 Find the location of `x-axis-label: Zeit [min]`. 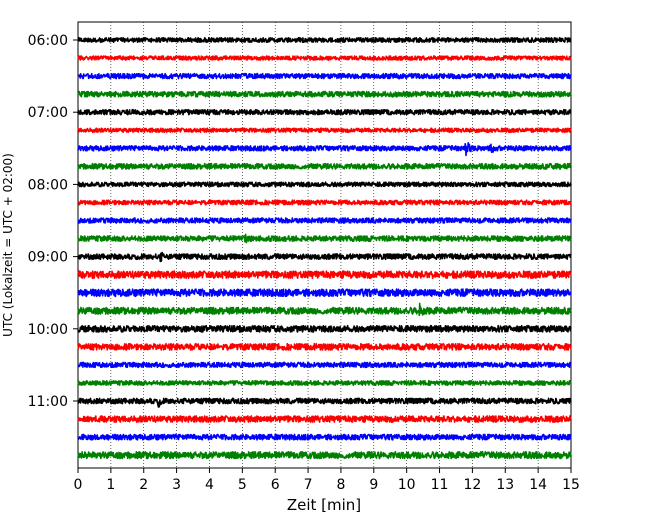

x-axis-label: Zeit [min] is located at coordinates (324, 505).